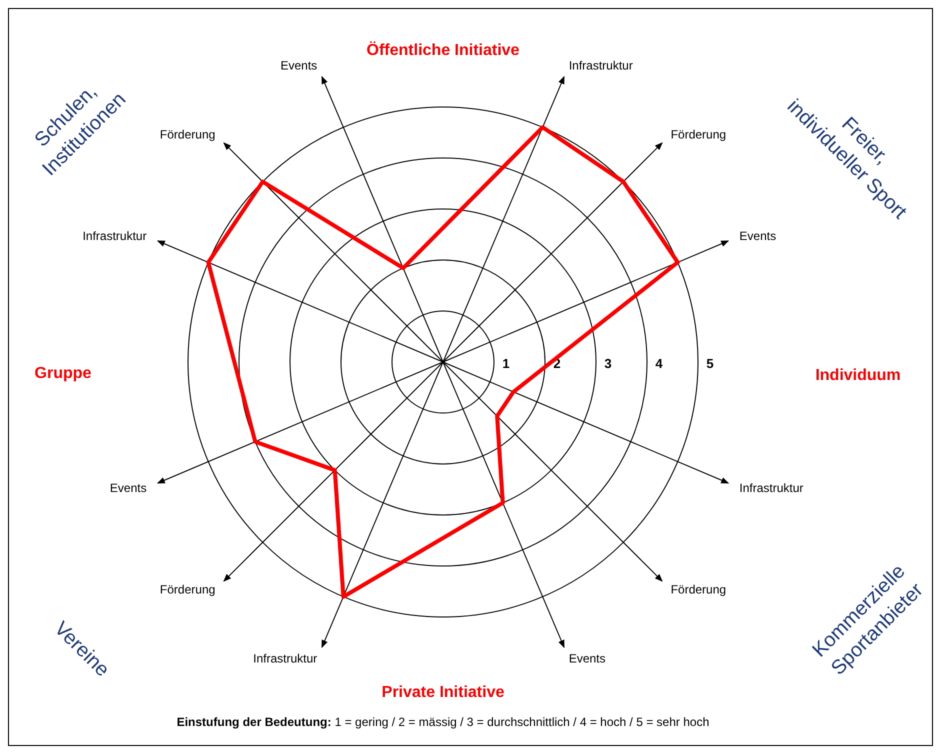 This screenshot has height=754, width=941. I want to click on text: Private Initiative, so click(443, 692).